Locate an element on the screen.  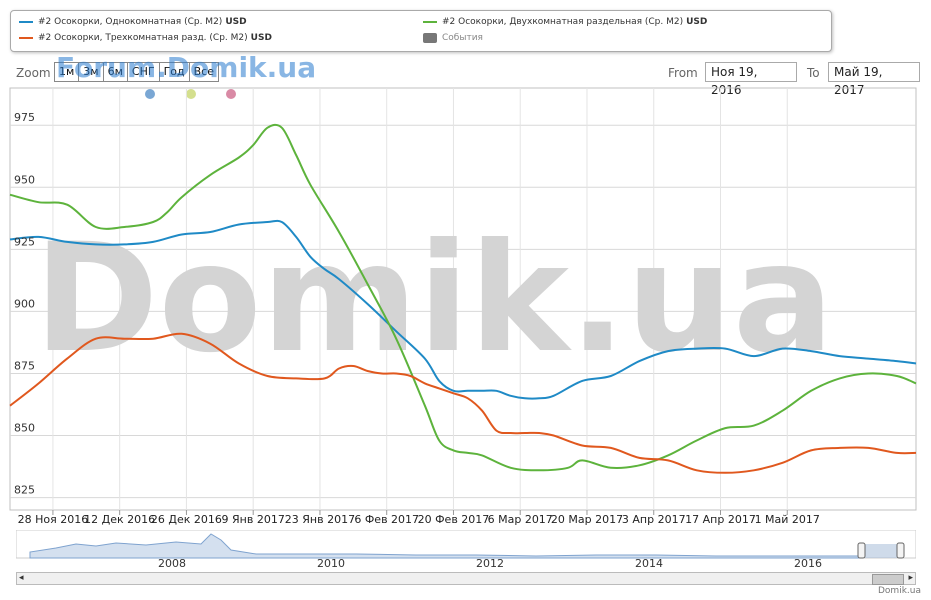
y-tick-label: 950 is located at coordinates (24, 179).